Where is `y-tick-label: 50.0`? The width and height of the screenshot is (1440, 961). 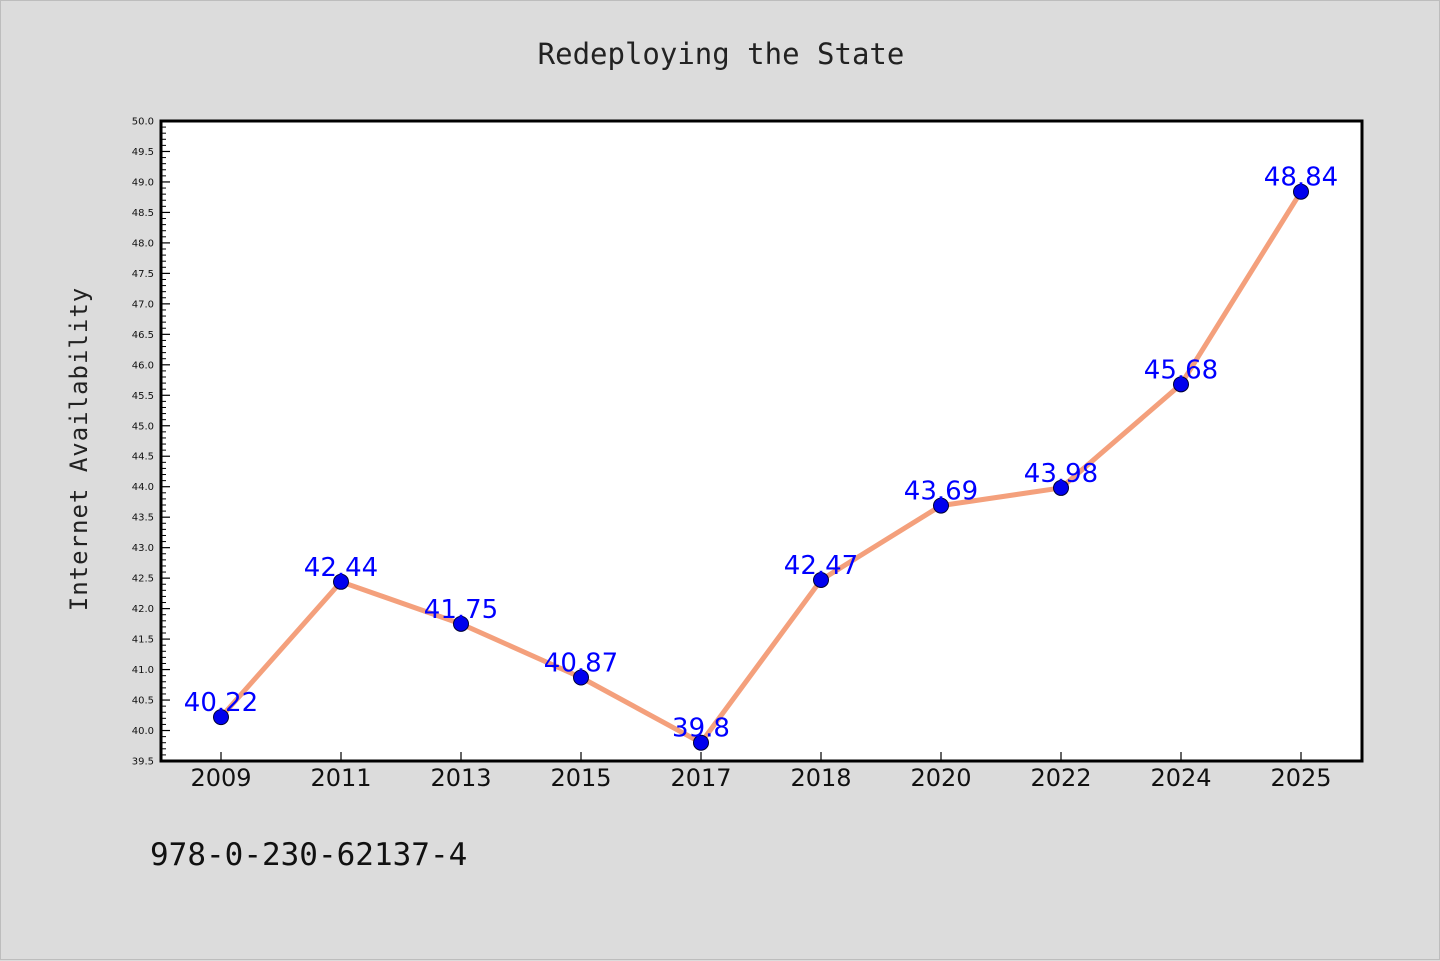 y-tick-label: 50.0 is located at coordinates (143, 122).